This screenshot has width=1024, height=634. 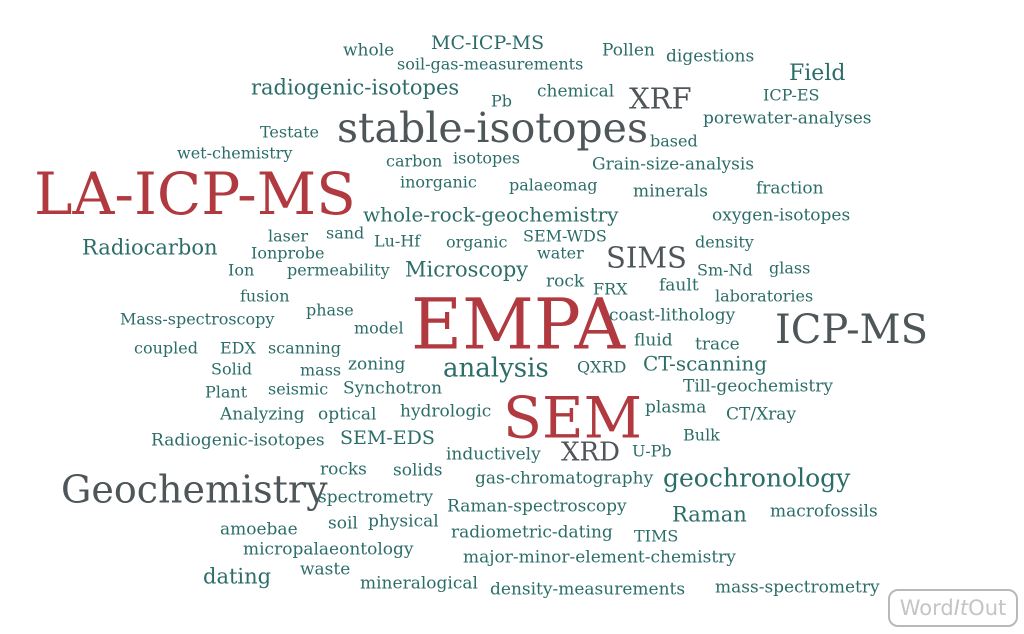 What do you see at coordinates (259, 529) in the screenshot?
I see `word-amoebae: amoebae` at bounding box center [259, 529].